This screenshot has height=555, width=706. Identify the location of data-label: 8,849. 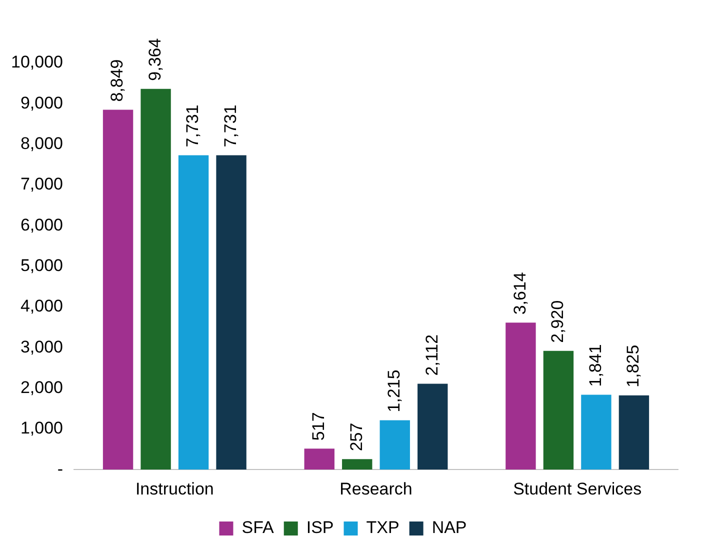
(117, 80).